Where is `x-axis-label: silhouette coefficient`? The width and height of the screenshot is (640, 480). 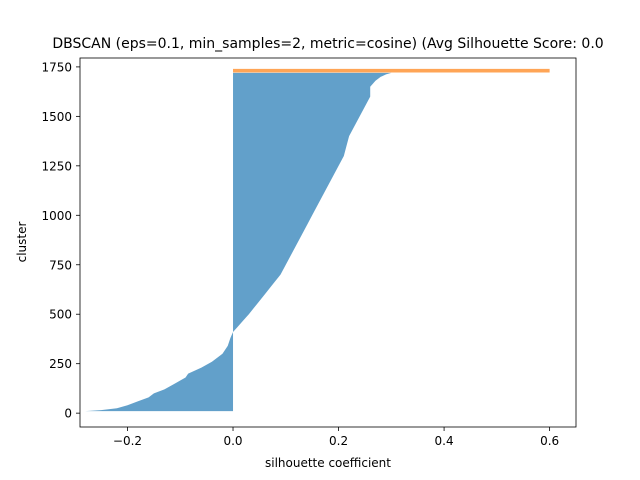 x-axis-label: silhouette coefficient is located at coordinates (328, 463).